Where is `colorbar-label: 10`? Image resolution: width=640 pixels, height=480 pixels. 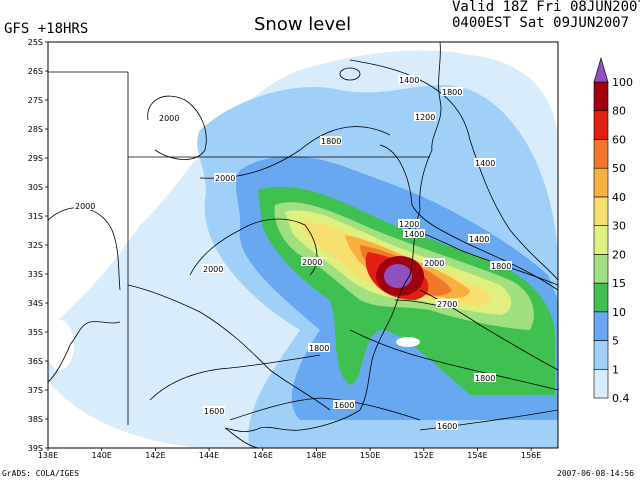
colorbar-label: 10 is located at coordinates (619, 312).